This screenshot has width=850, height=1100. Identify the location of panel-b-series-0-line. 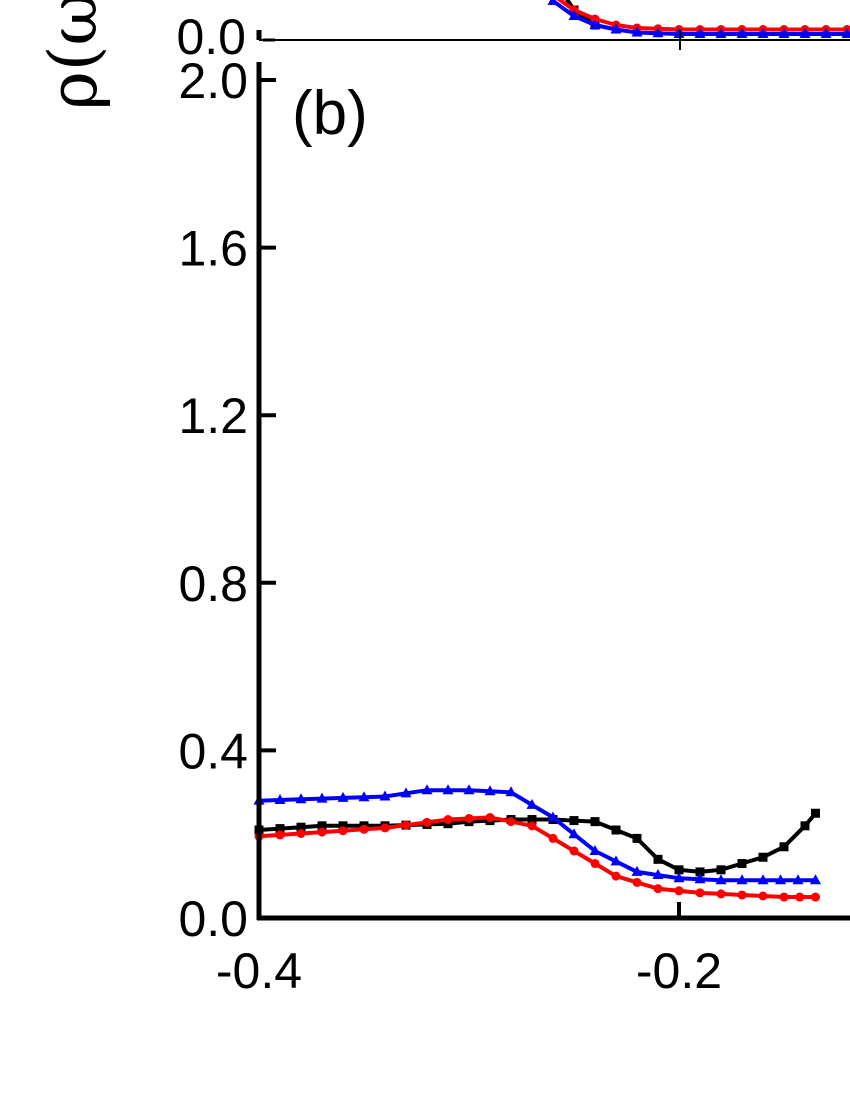
(538, 843).